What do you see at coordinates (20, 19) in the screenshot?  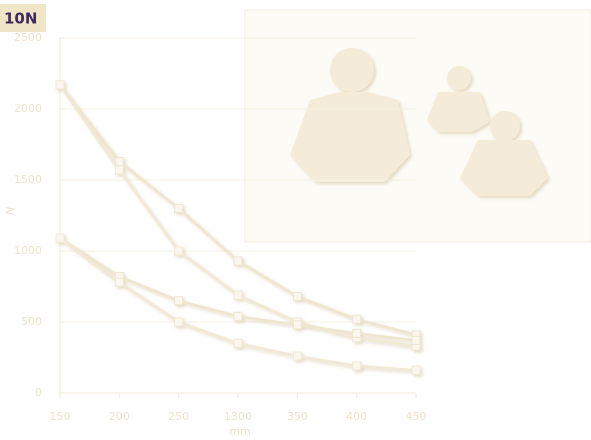 I see `chart-title: 10N` at bounding box center [20, 19].